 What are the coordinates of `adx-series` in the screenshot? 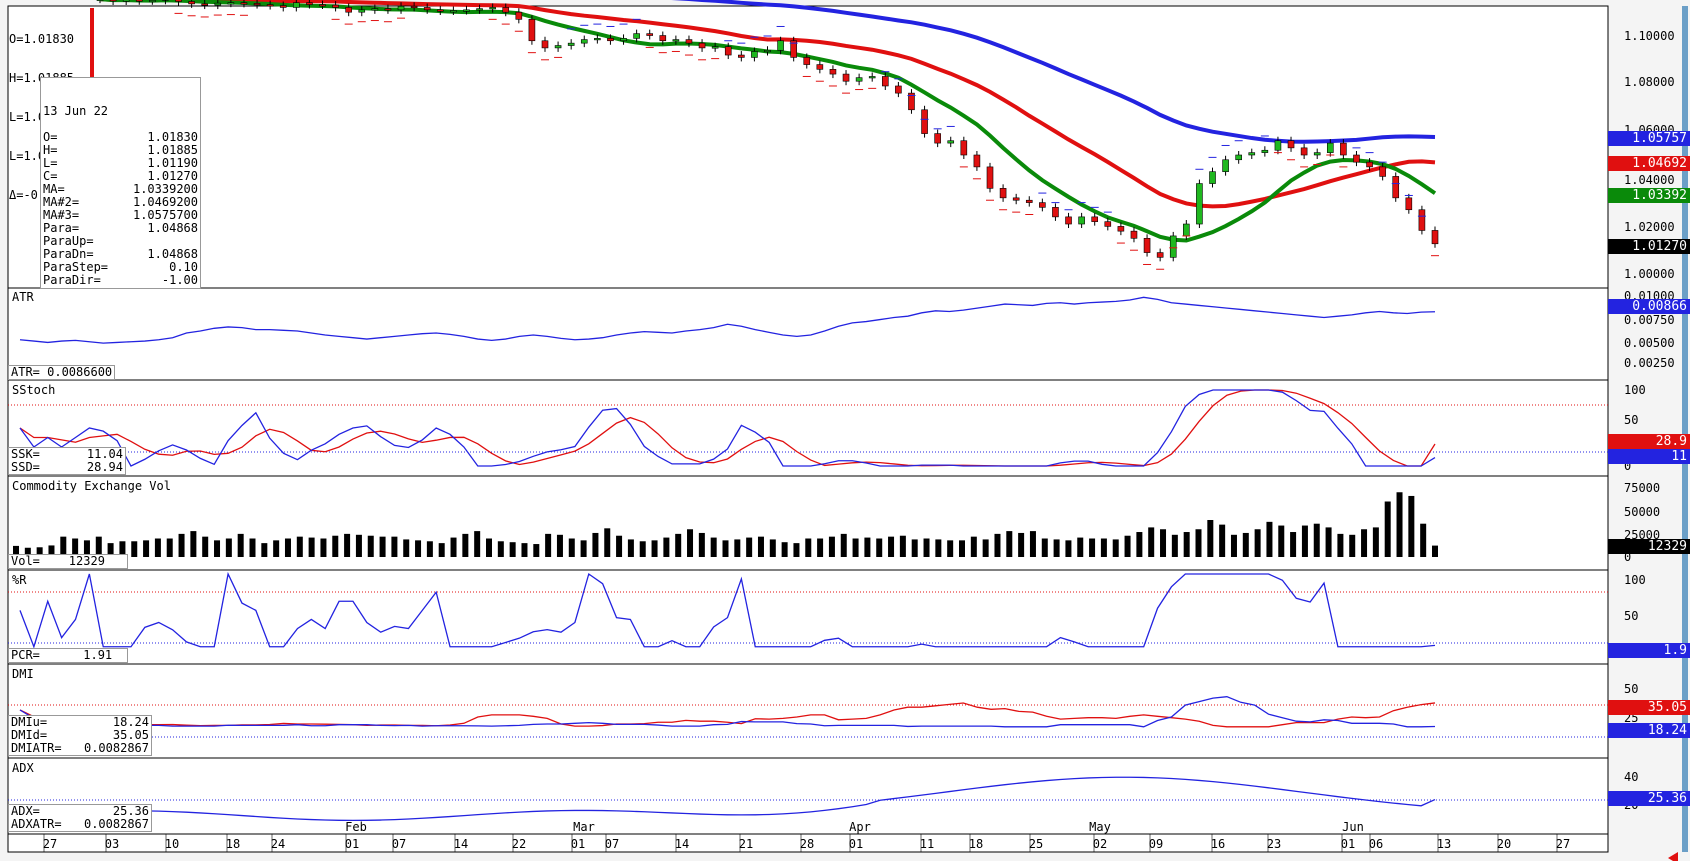 It's located at (727, 799).